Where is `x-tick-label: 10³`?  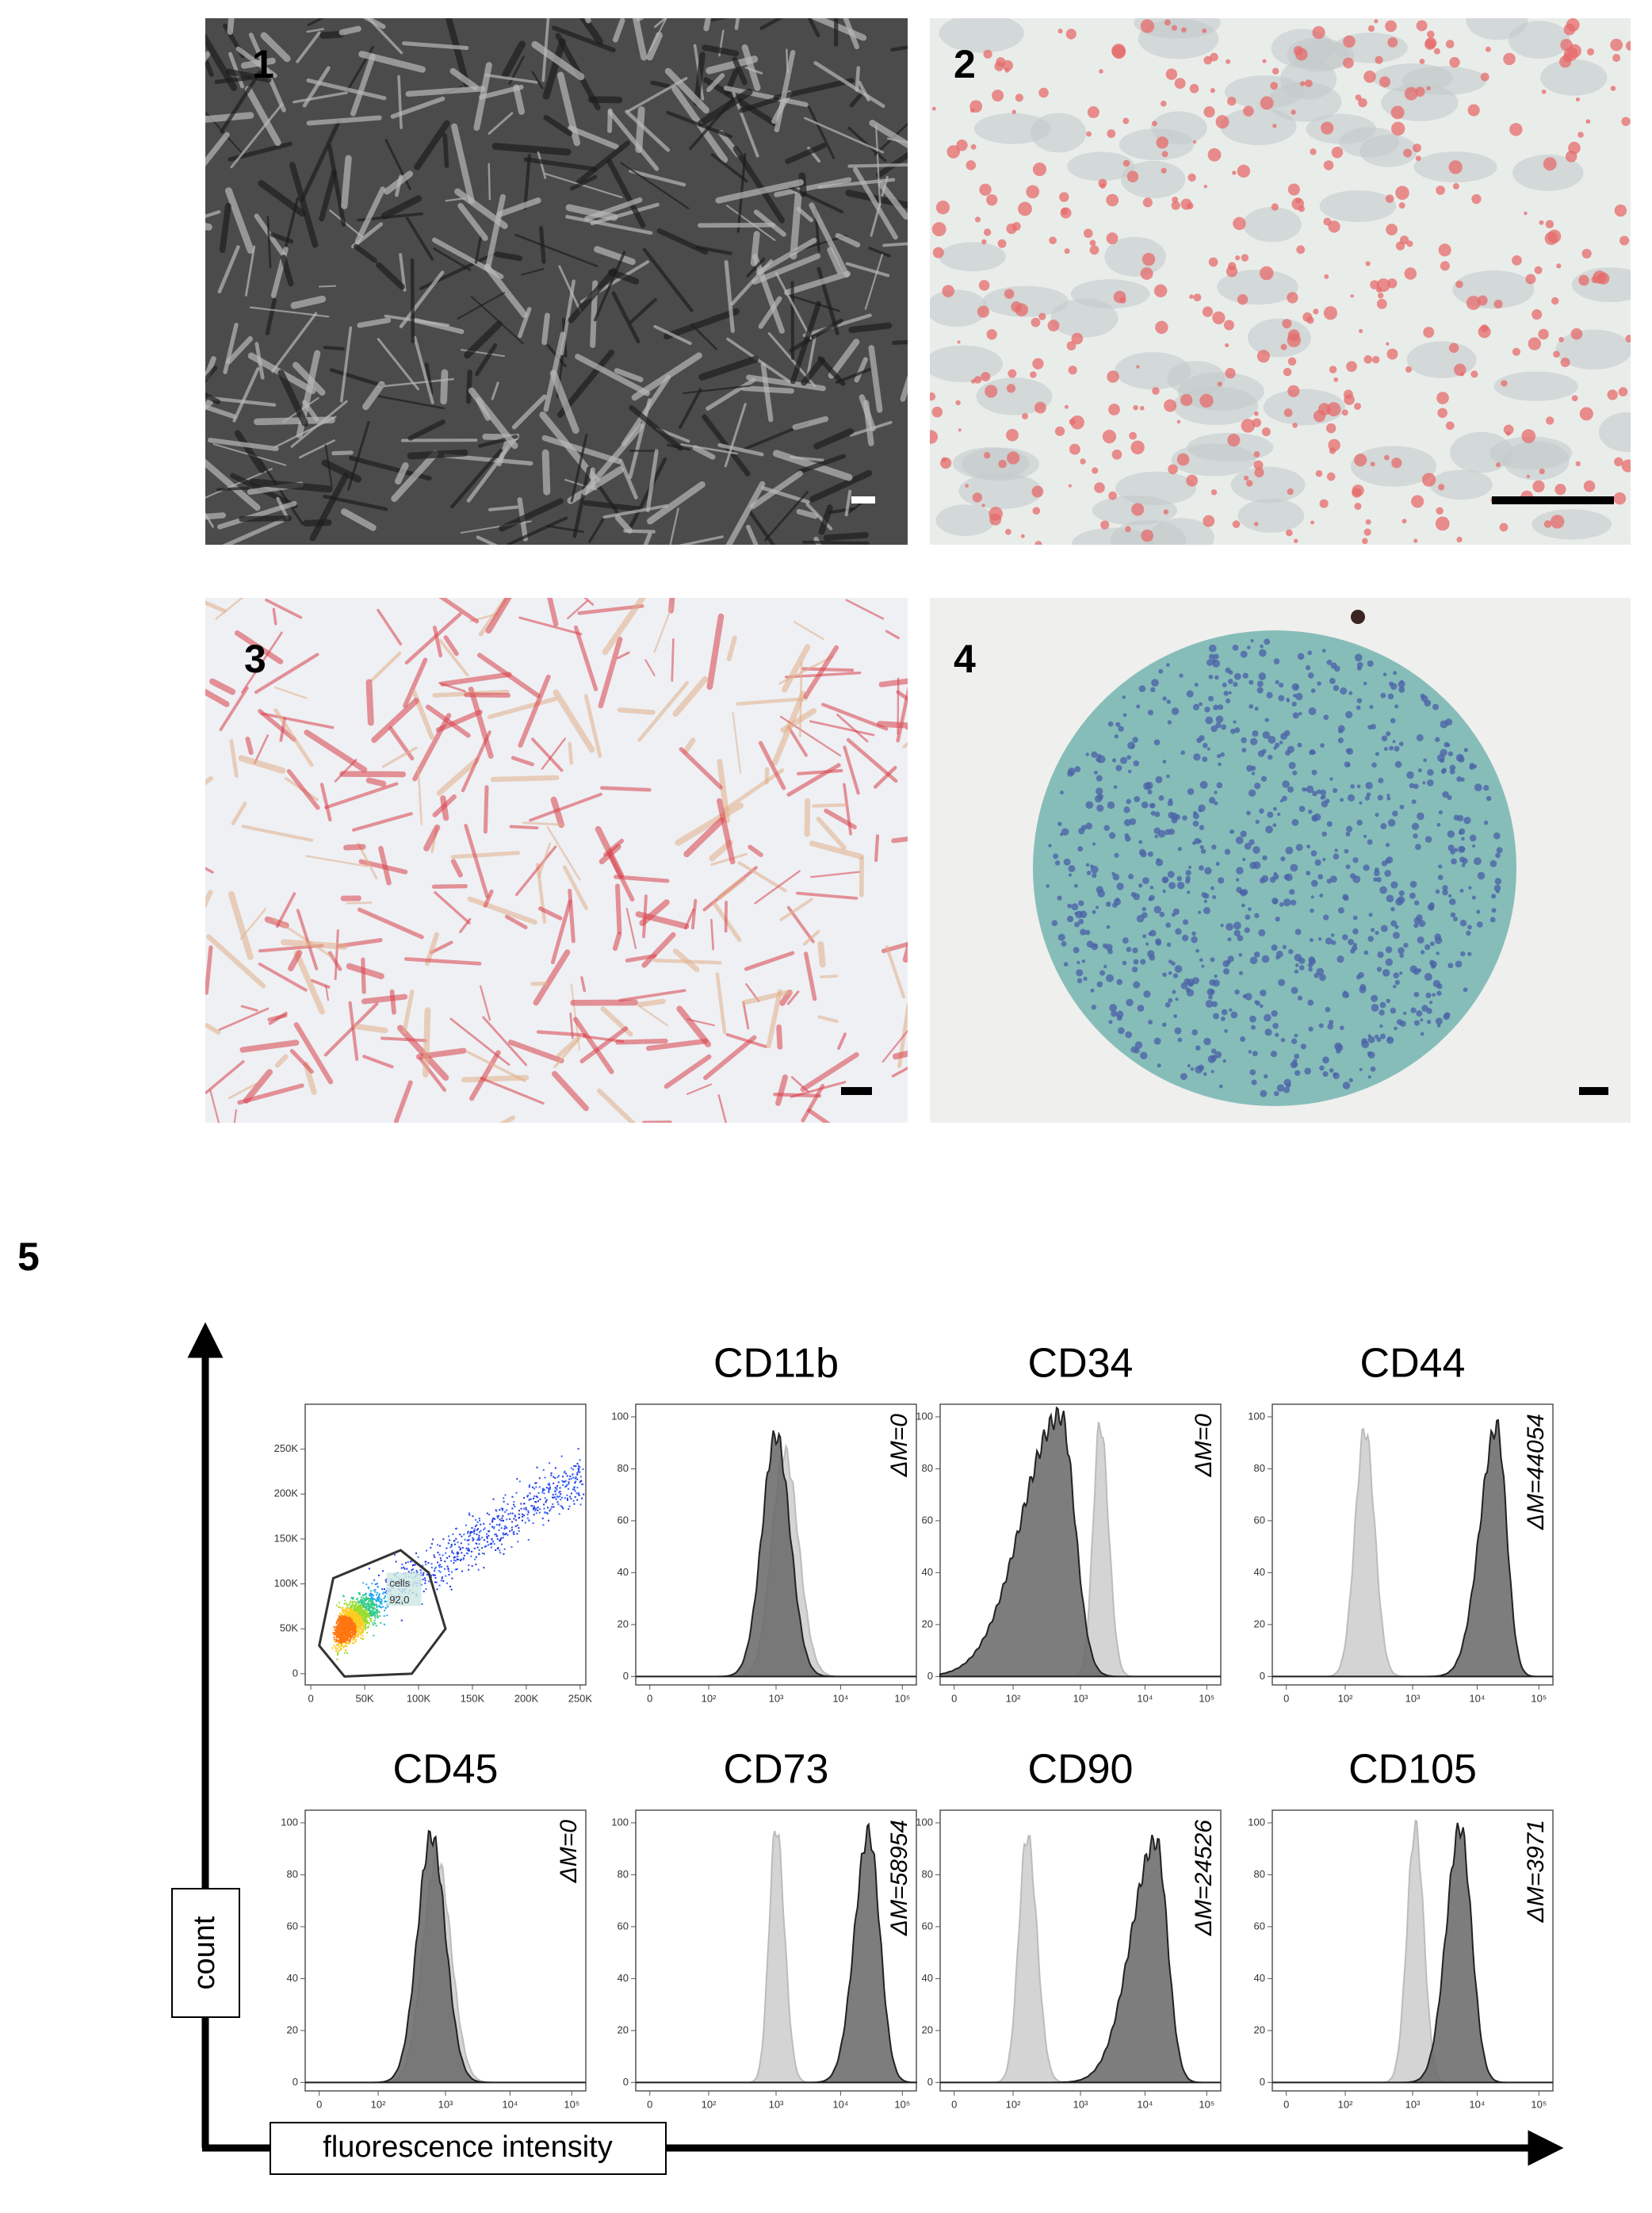 x-tick-label: 10³ is located at coordinates (777, 2104).